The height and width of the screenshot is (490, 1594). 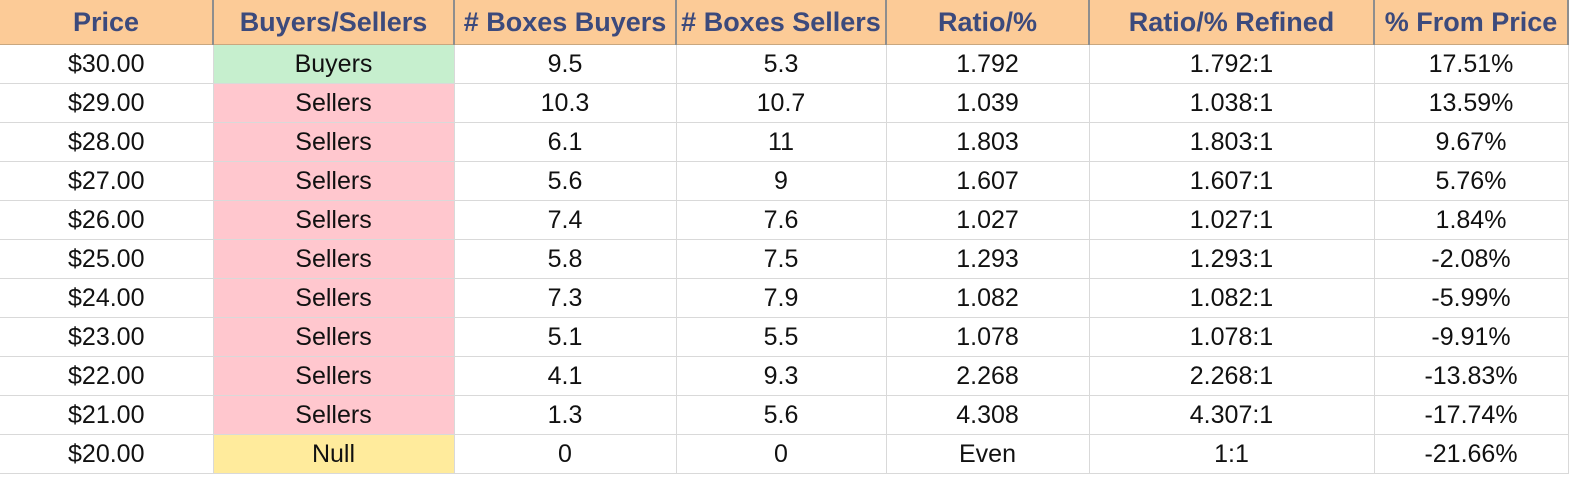 What do you see at coordinates (565, 220) in the screenshot?
I see `boxes-buyers-cell: 7.4` at bounding box center [565, 220].